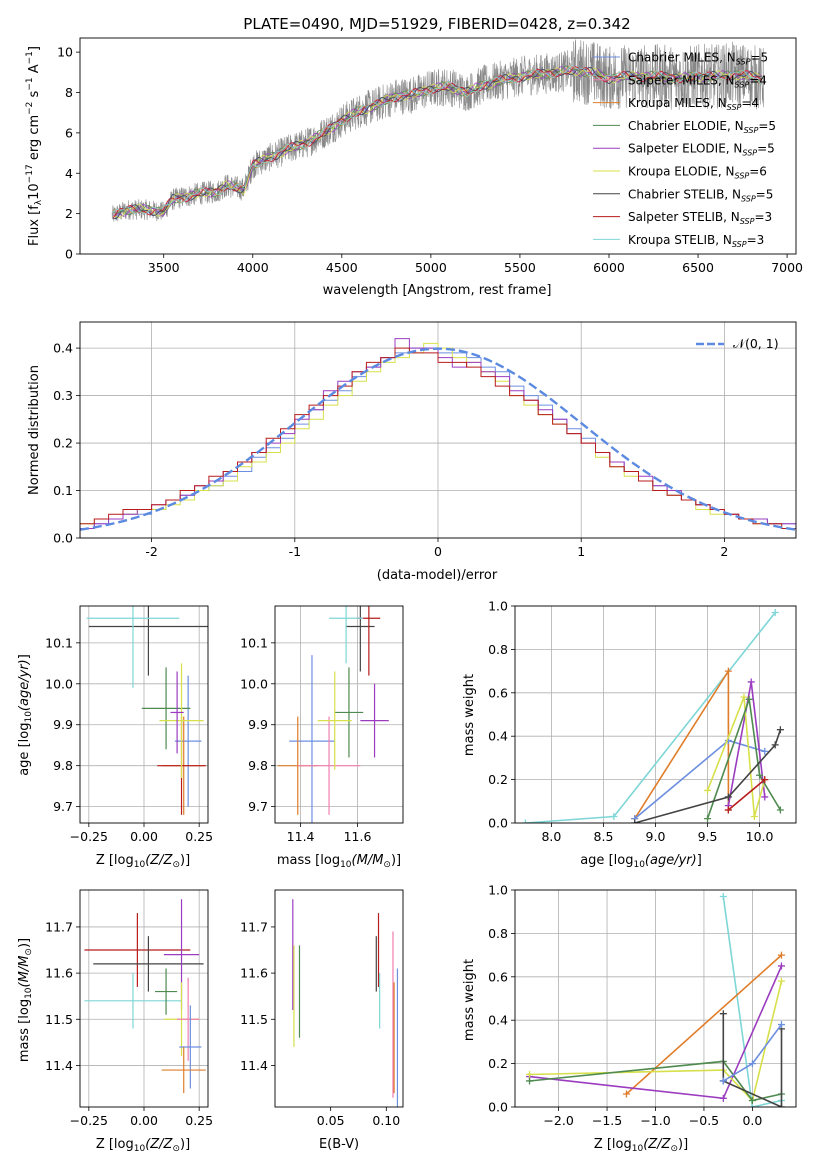 The width and height of the screenshot is (819, 1174). I want to click on spectrum-ylabel: Flux [fλ10−17 erg cm−2 s−1 A−1], so click(34, 146).